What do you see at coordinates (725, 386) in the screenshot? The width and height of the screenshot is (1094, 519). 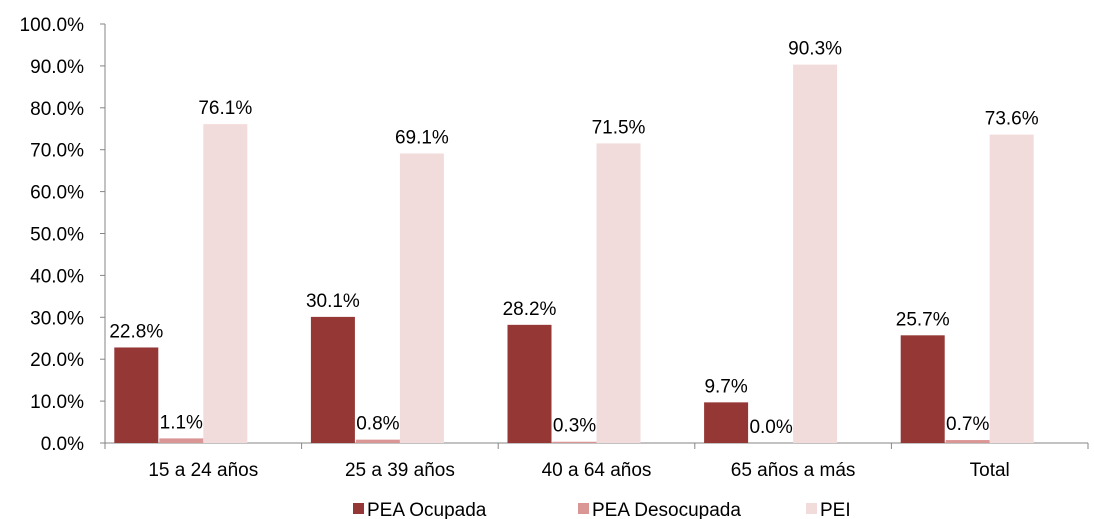 I see `data-label: 9.7%` at bounding box center [725, 386].